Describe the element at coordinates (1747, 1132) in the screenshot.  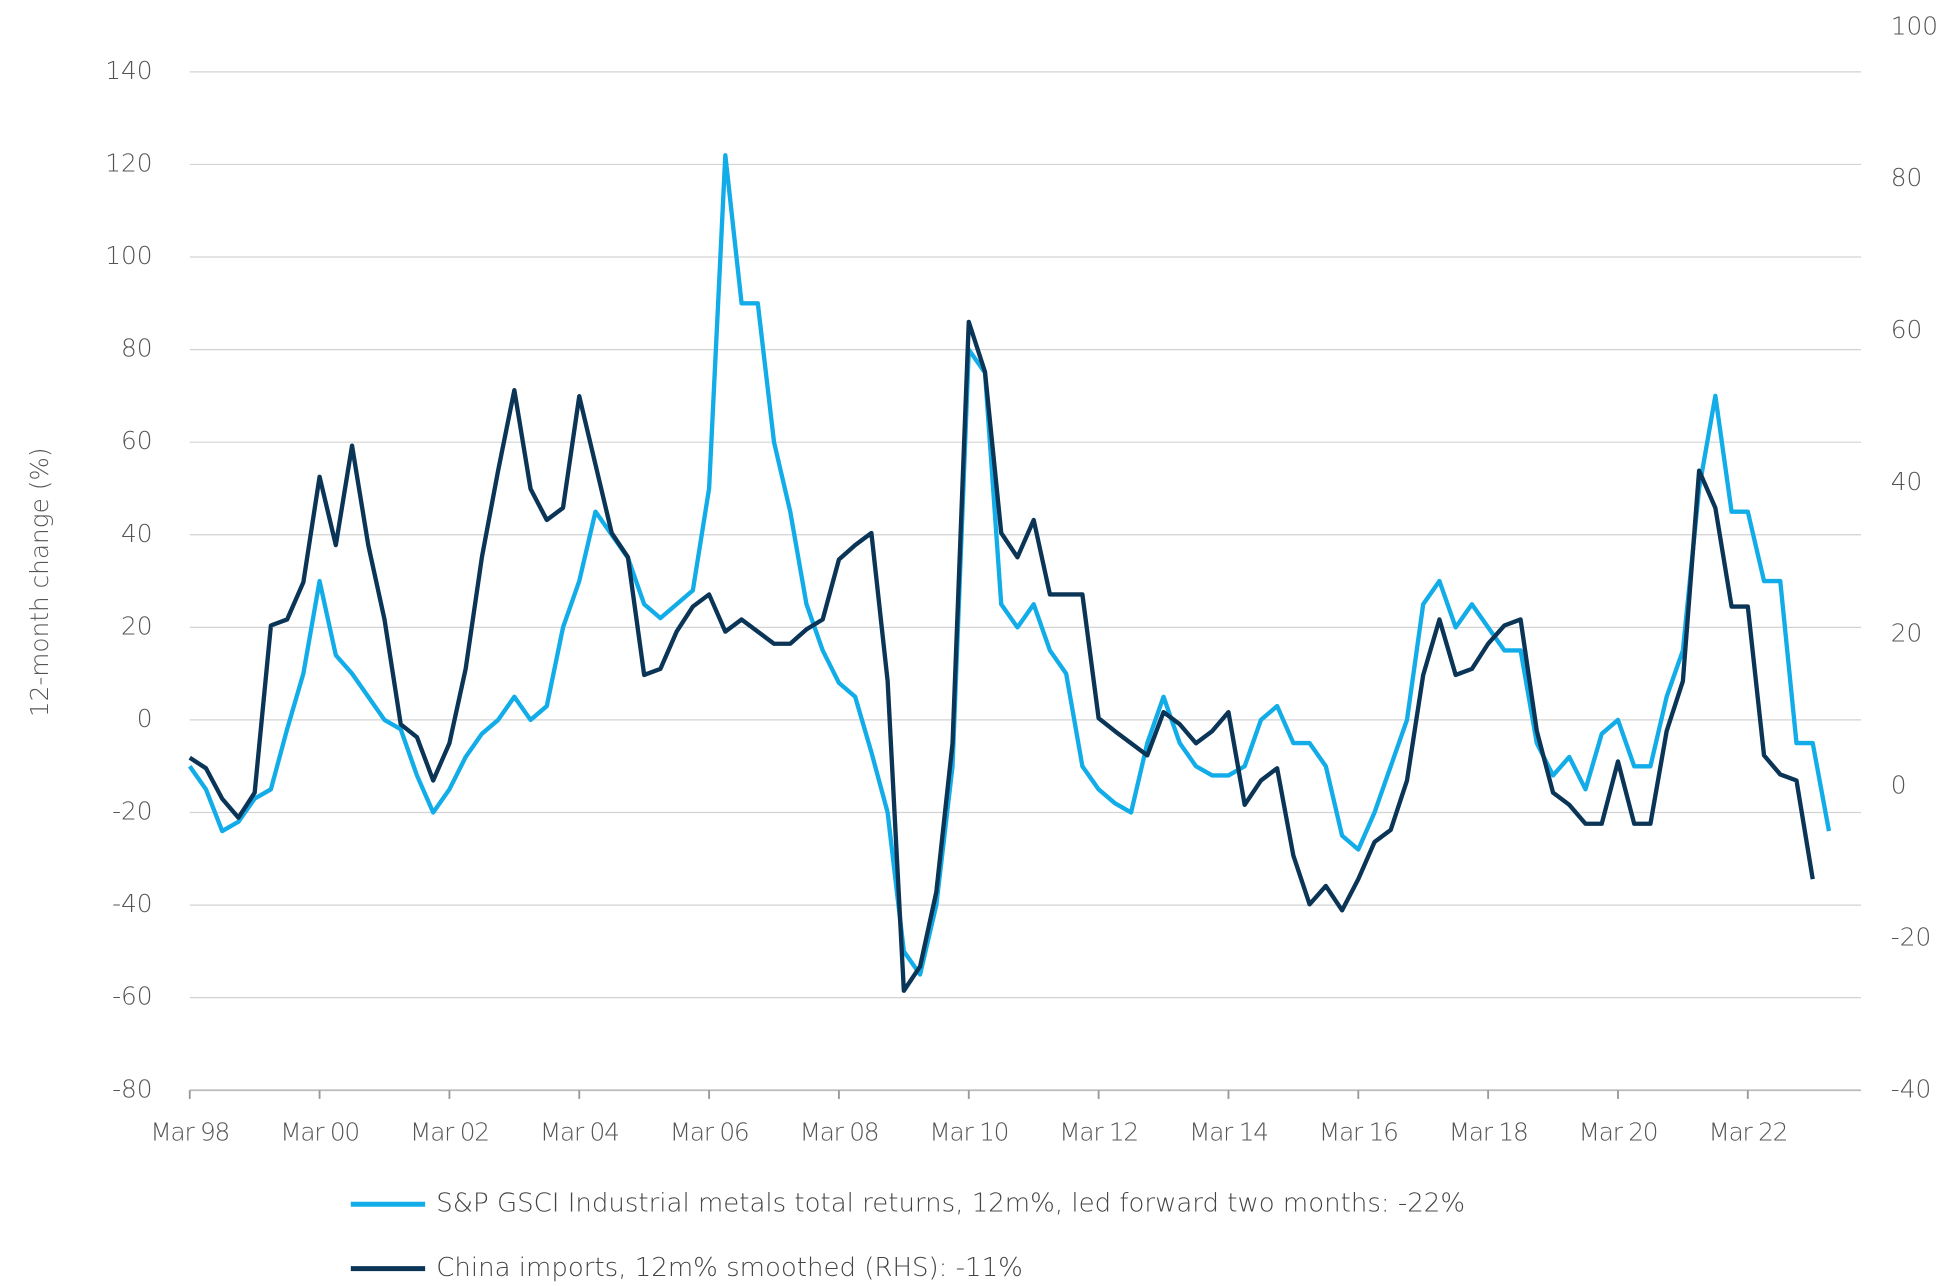
I see `x-tick-label: Mar 22` at that location.